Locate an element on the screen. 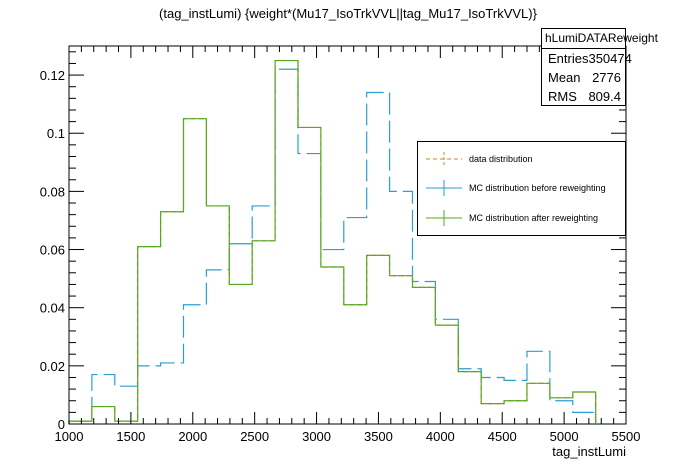 This screenshot has width=696, height=472. y-tick-label: 0.06 is located at coordinates (52, 250).